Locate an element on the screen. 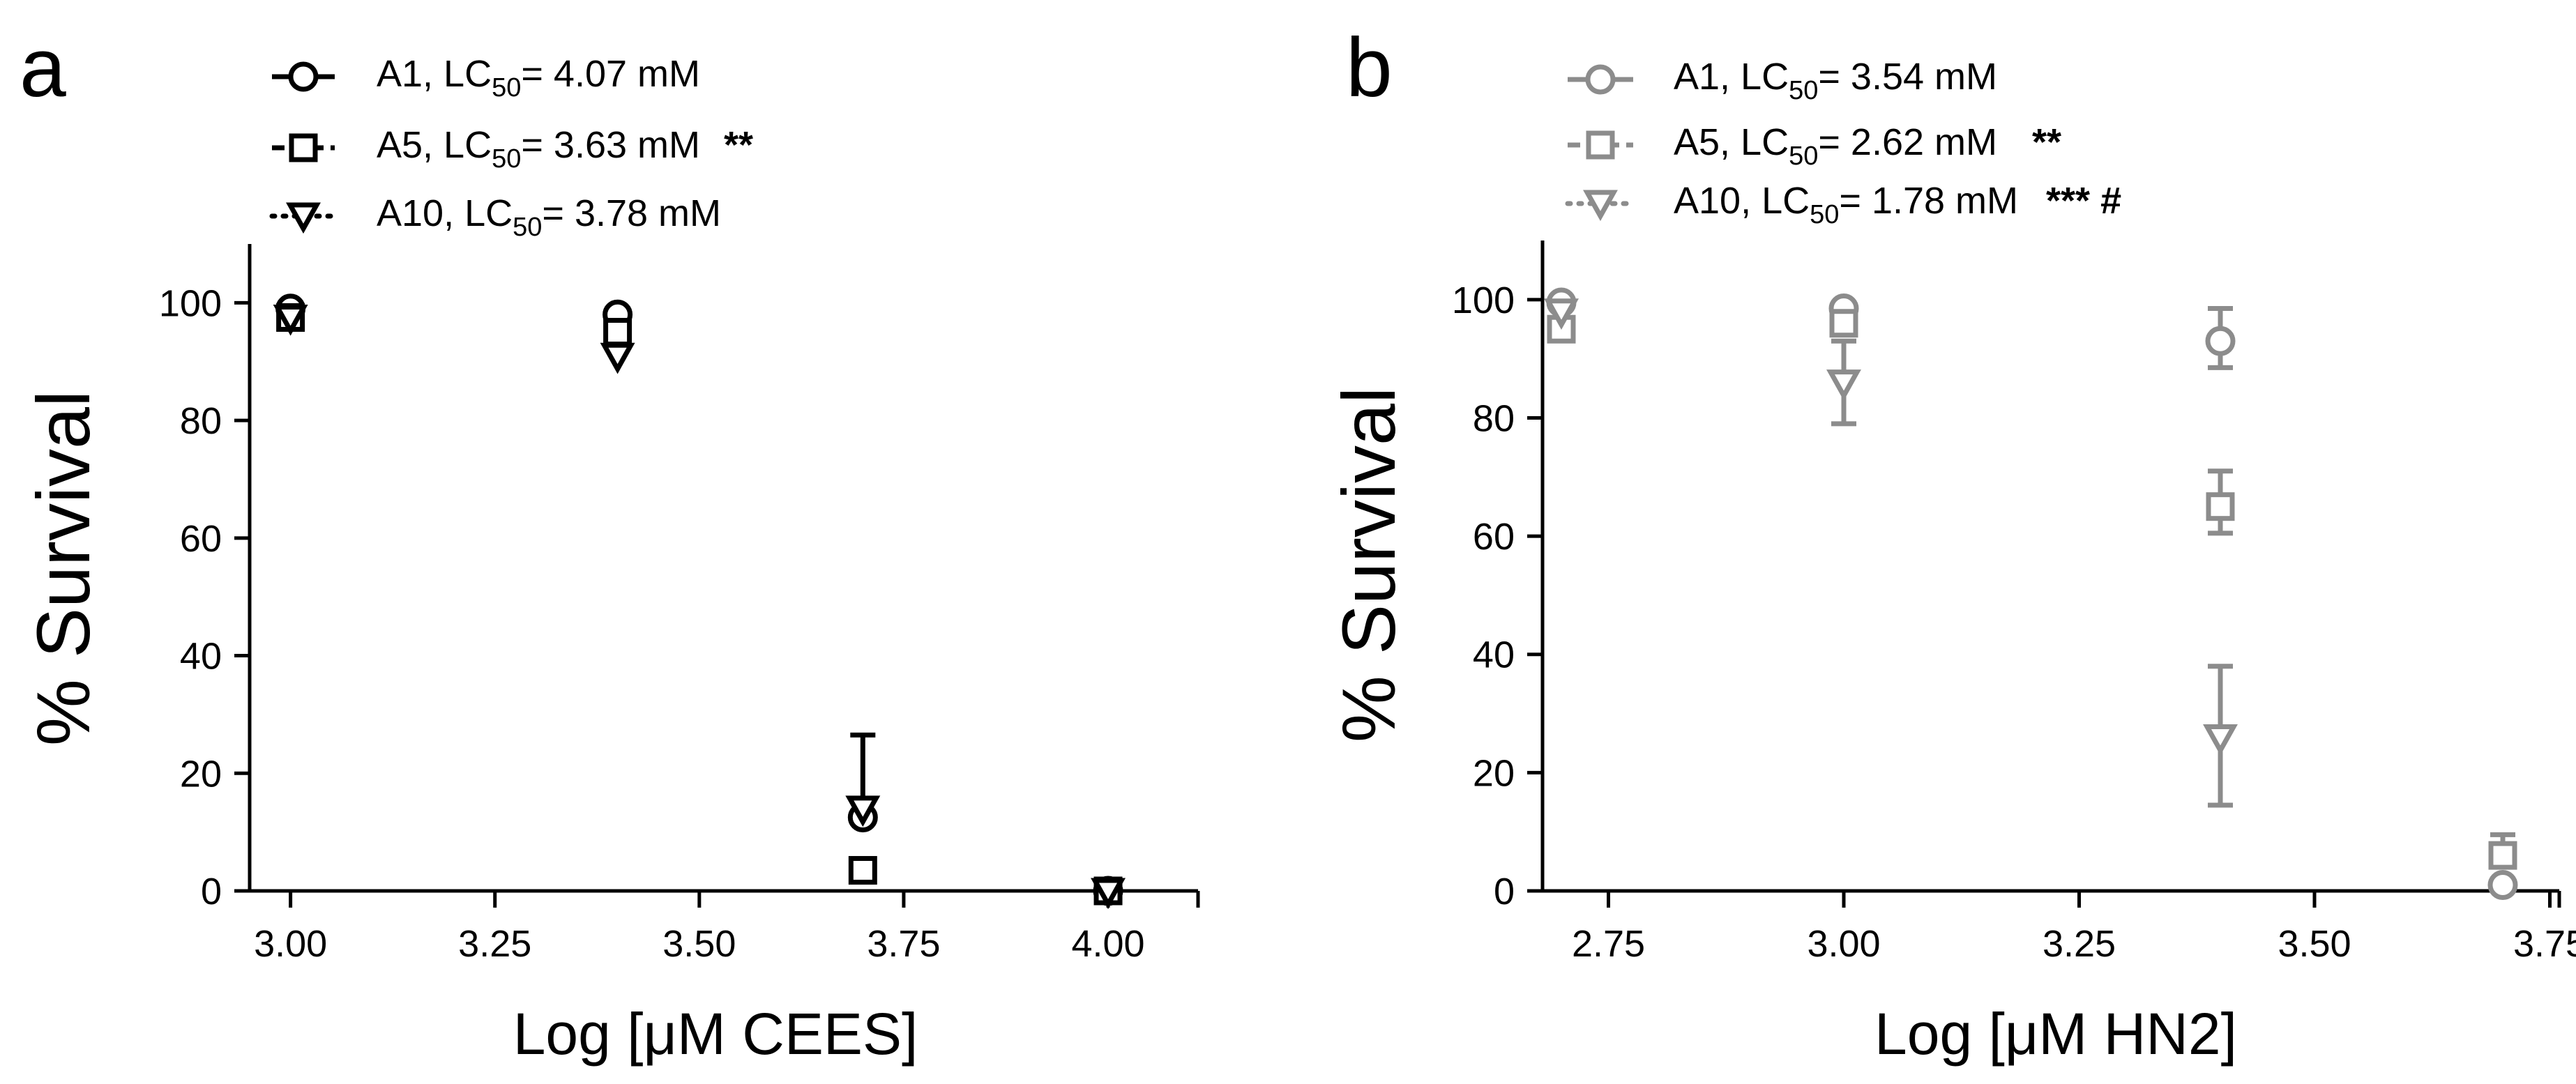 This screenshot has height=1084, width=2576. panel-b-x-axis-title: Log [μM HN2] is located at coordinates (2055, 1034).